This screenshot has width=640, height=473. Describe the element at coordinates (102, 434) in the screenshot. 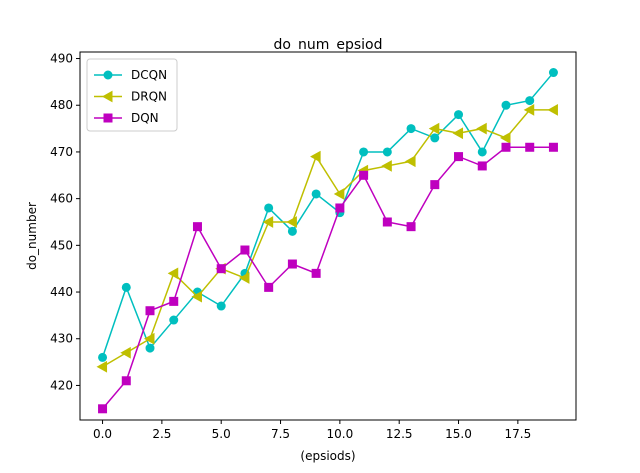

I see `x-tick-label: 0.0` at that location.